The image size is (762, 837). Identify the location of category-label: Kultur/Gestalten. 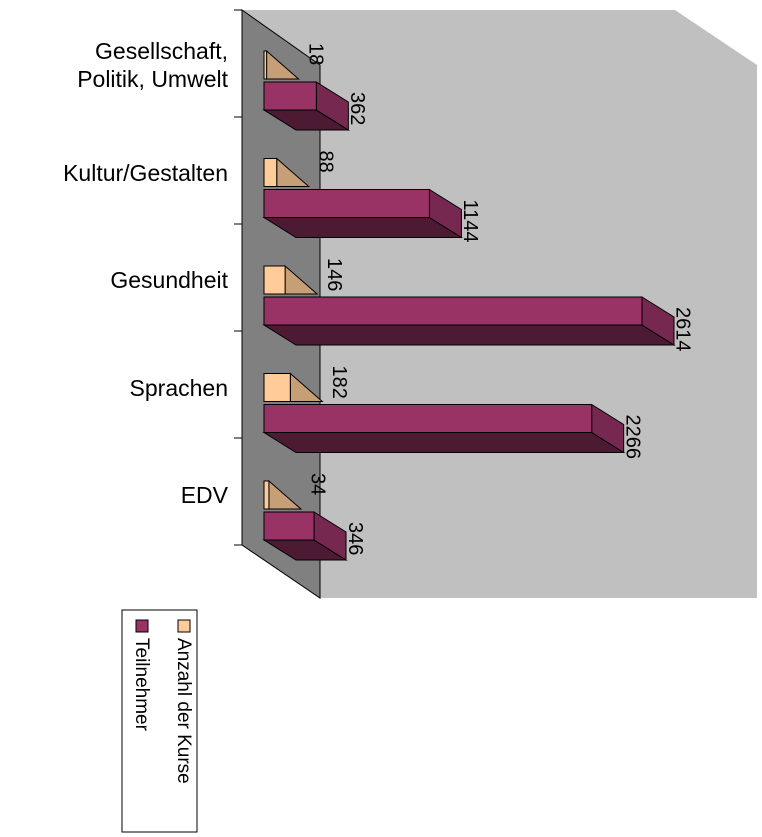
(145, 172).